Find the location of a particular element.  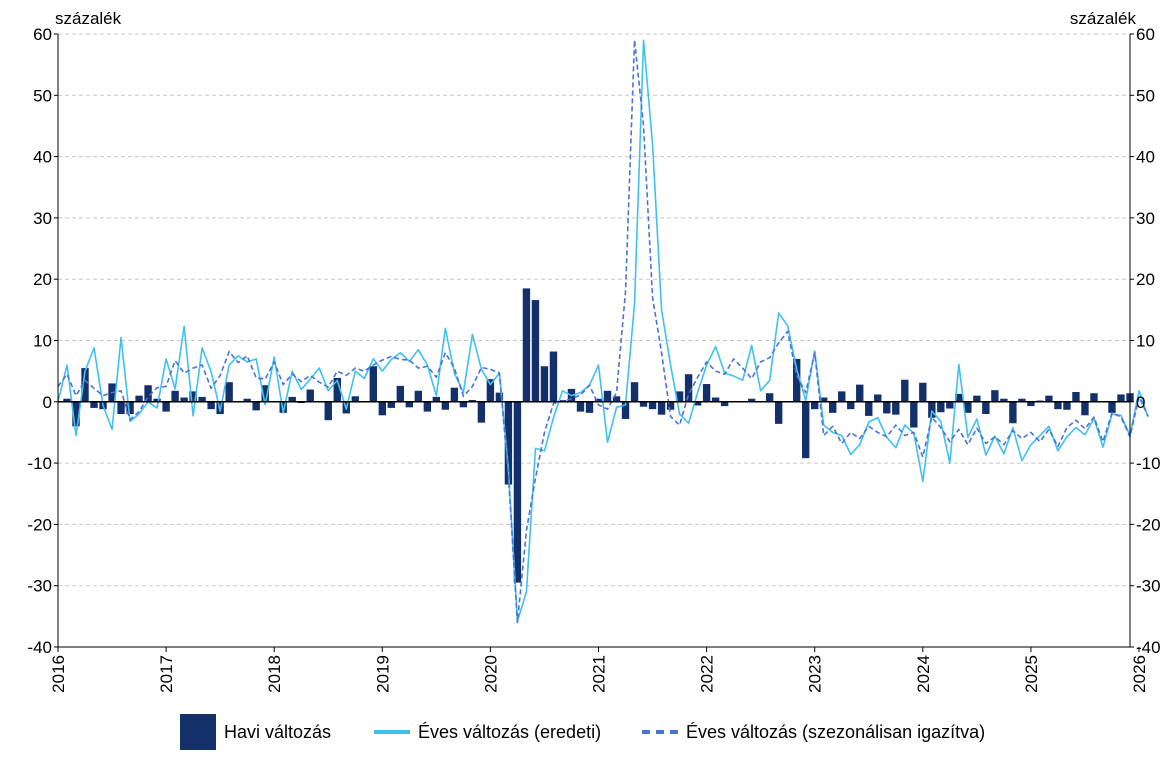

legend-label-eves-szezonalis: Éves változás (szezonálisan igazítva) is located at coordinates (836, 731).